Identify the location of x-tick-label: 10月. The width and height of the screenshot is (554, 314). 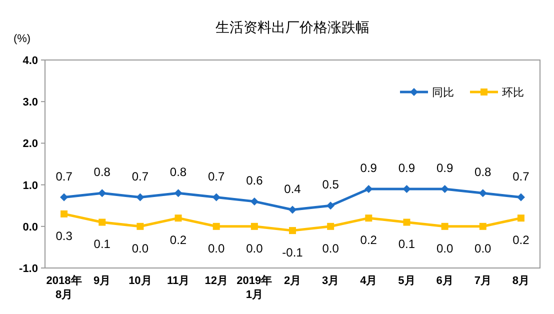
(140, 281).